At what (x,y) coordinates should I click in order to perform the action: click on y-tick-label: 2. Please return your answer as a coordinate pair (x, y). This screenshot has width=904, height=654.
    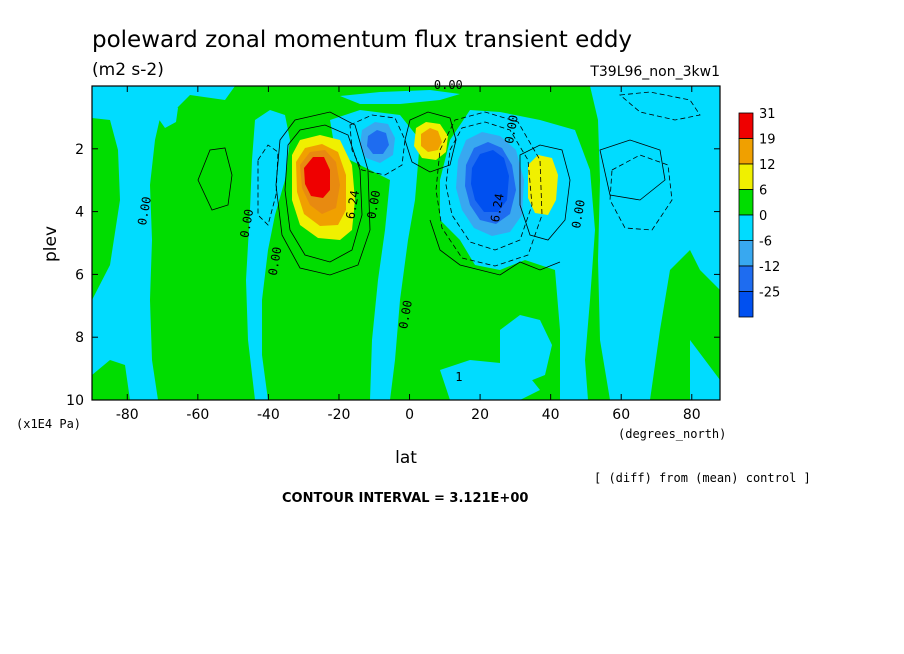
    Looking at the image, I should click on (79, 150).